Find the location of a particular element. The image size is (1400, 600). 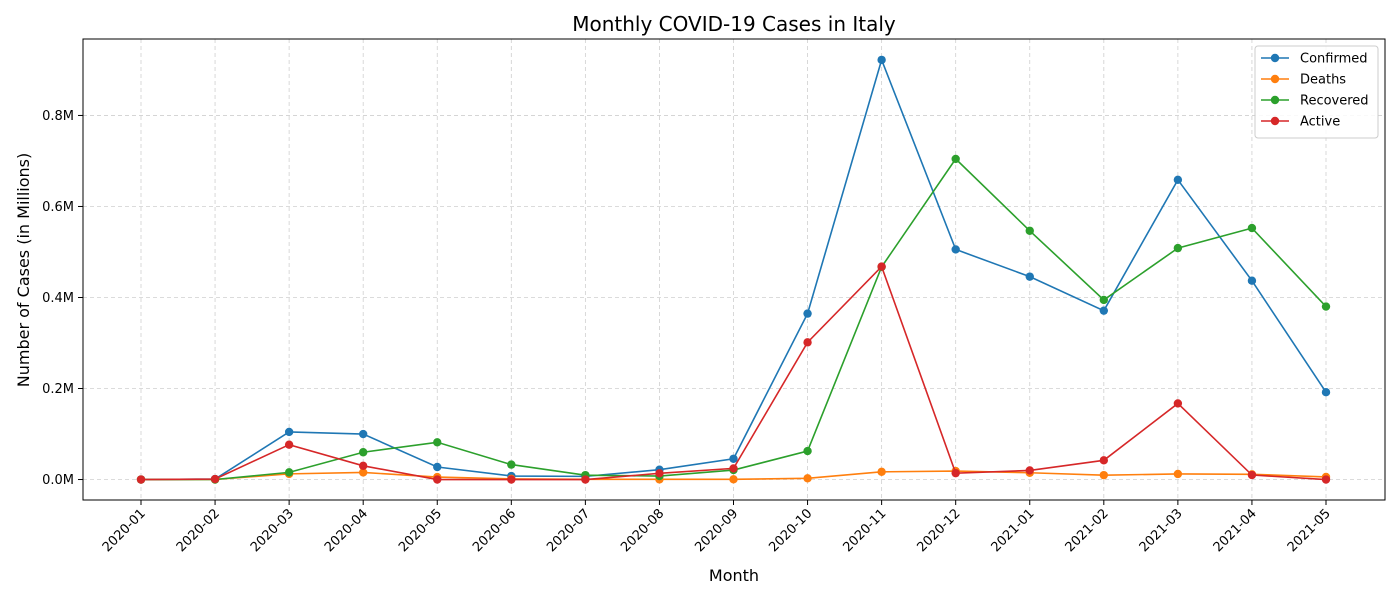

x-axis-label: Month is located at coordinates (734, 575).